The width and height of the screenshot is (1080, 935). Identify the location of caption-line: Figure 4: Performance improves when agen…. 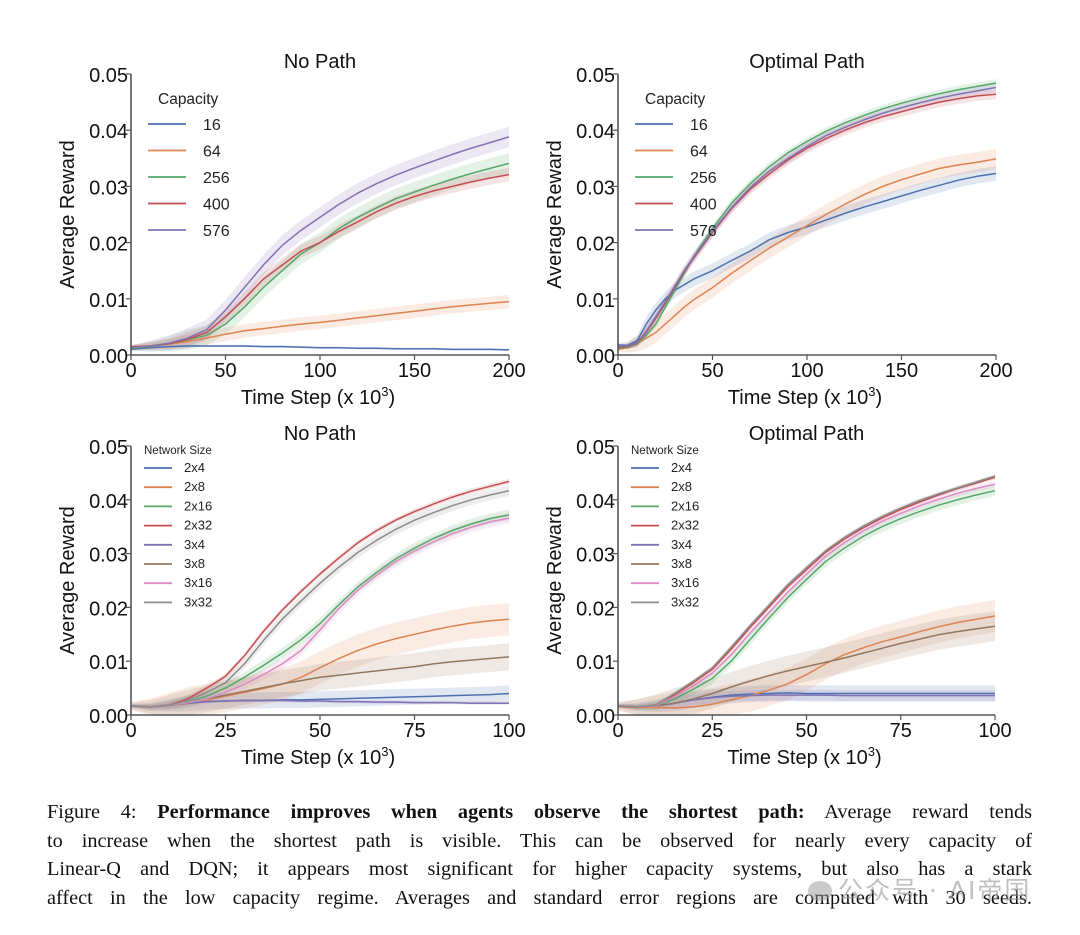
(539, 812).